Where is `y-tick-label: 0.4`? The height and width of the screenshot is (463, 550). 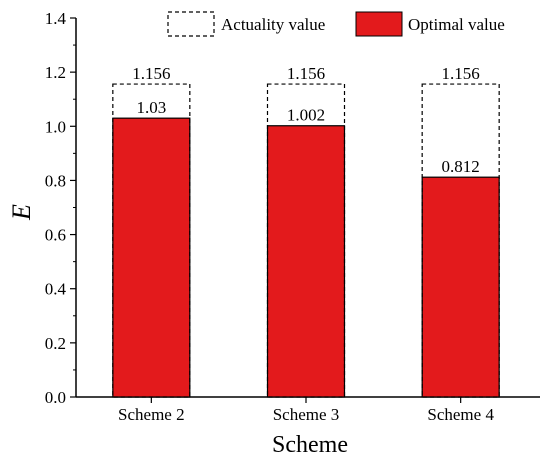
y-tick-label: 0.4 is located at coordinates (56, 289).